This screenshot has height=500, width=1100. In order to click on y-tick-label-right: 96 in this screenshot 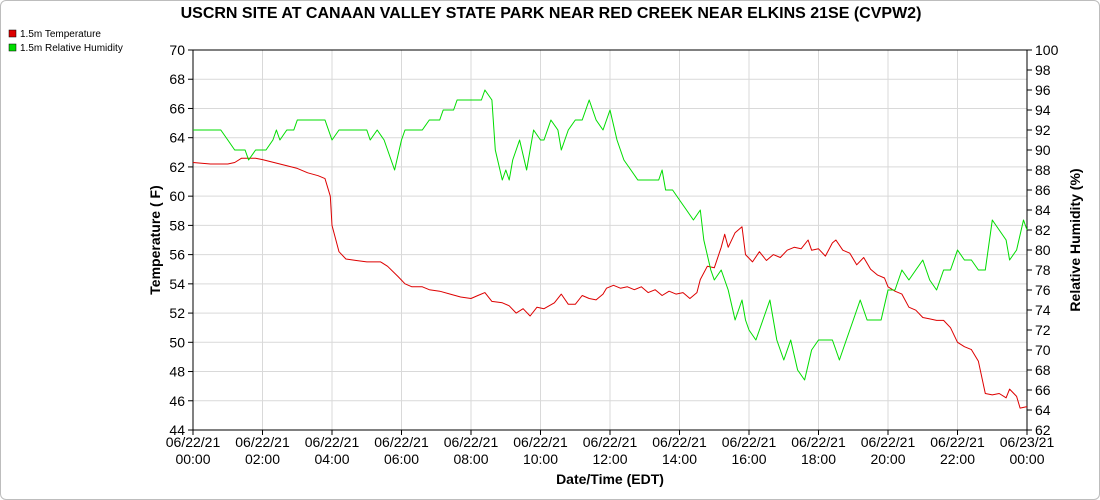, I will do `click(1043, 90)`.